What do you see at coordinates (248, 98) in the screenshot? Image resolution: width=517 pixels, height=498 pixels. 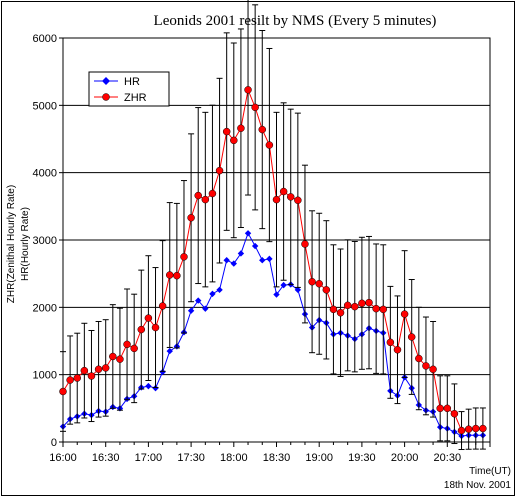 I see `error-bar` at bounding box center [248, 98].